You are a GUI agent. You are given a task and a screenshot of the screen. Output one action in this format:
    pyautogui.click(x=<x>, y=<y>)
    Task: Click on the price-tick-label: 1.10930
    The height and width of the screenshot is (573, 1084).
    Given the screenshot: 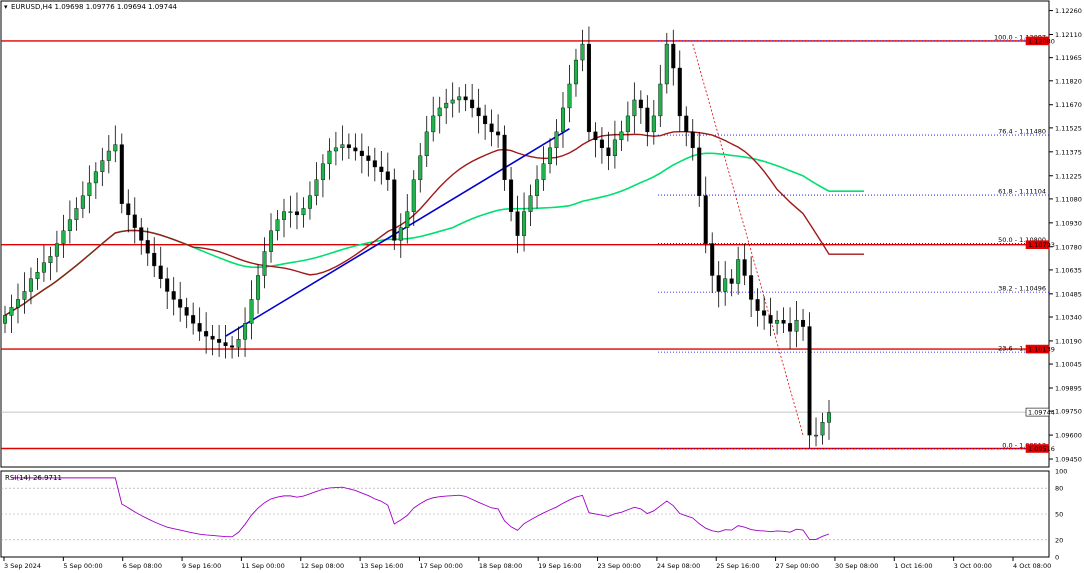 What is the action you would take?
    pyautogui.click(x=1068, y=223)
    